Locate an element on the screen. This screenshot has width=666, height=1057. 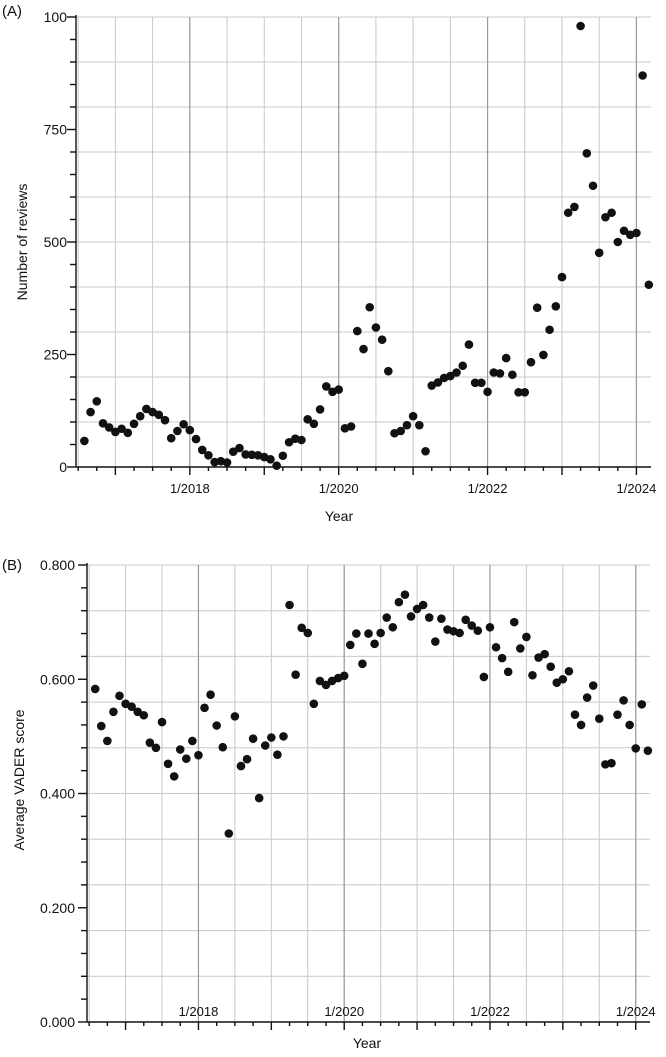
x-tick-label: 1/2020 is located at coordinates (344, 1011).